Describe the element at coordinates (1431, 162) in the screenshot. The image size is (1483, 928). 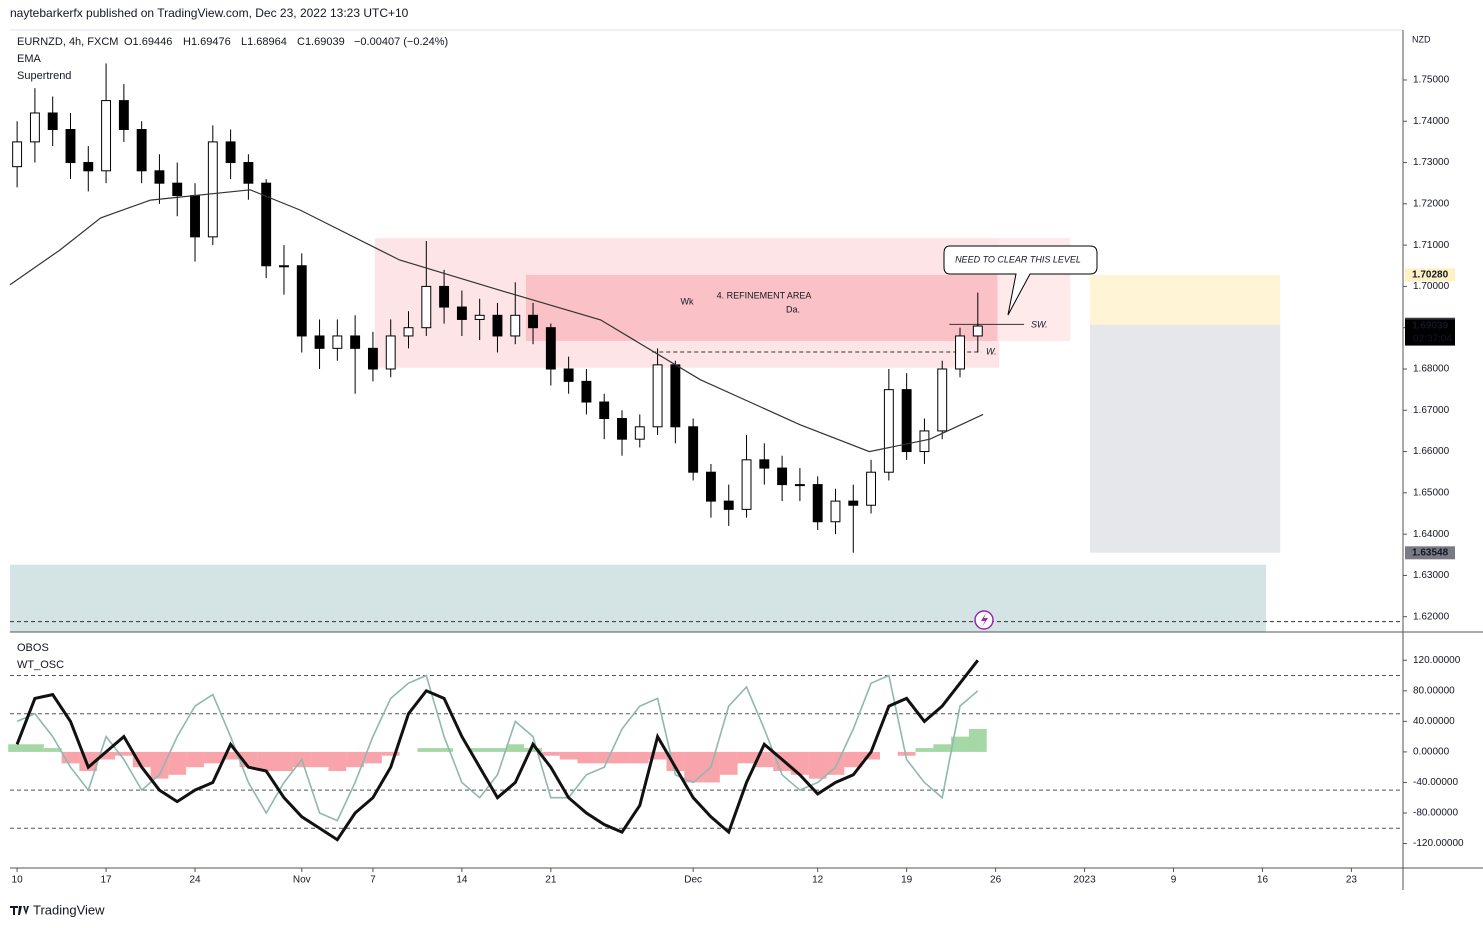
I see `y-tick-label: 1.73000` at that location.